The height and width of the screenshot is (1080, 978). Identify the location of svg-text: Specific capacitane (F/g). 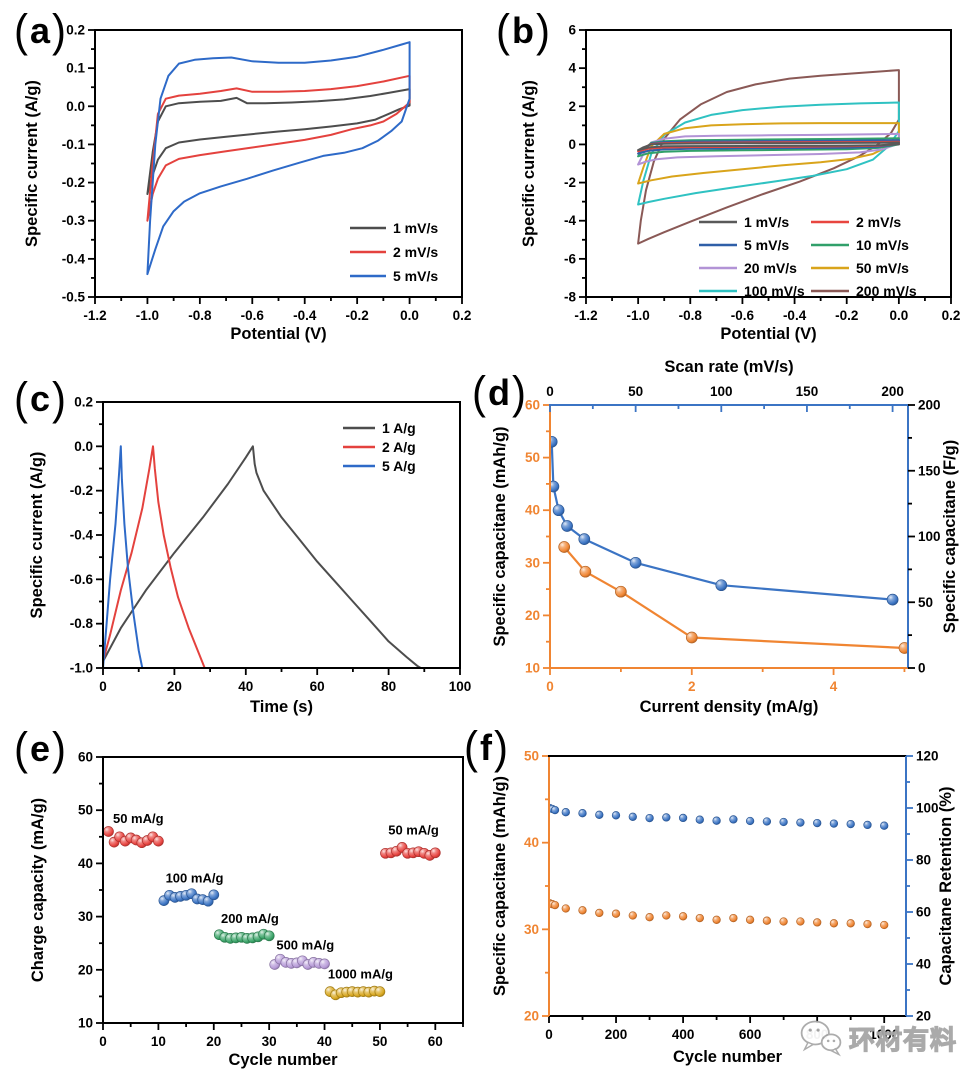
(950, 536).